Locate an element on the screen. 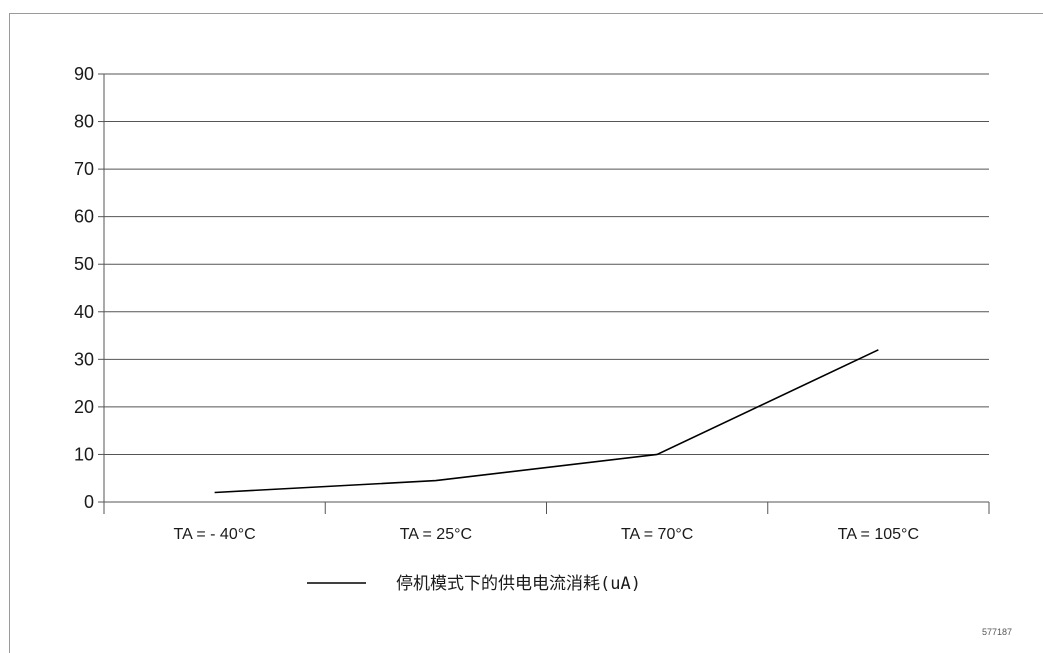  legend: 停机模式下的供电电流消耗(uA) is located at coordinates (474, 584).